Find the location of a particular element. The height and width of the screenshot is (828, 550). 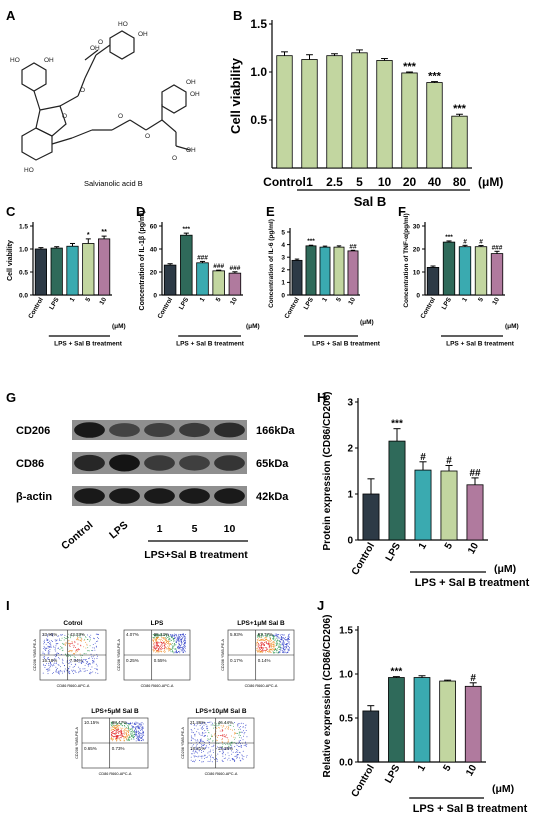

quadrant-percent: 21.36% is located at coordinates (197, 722).